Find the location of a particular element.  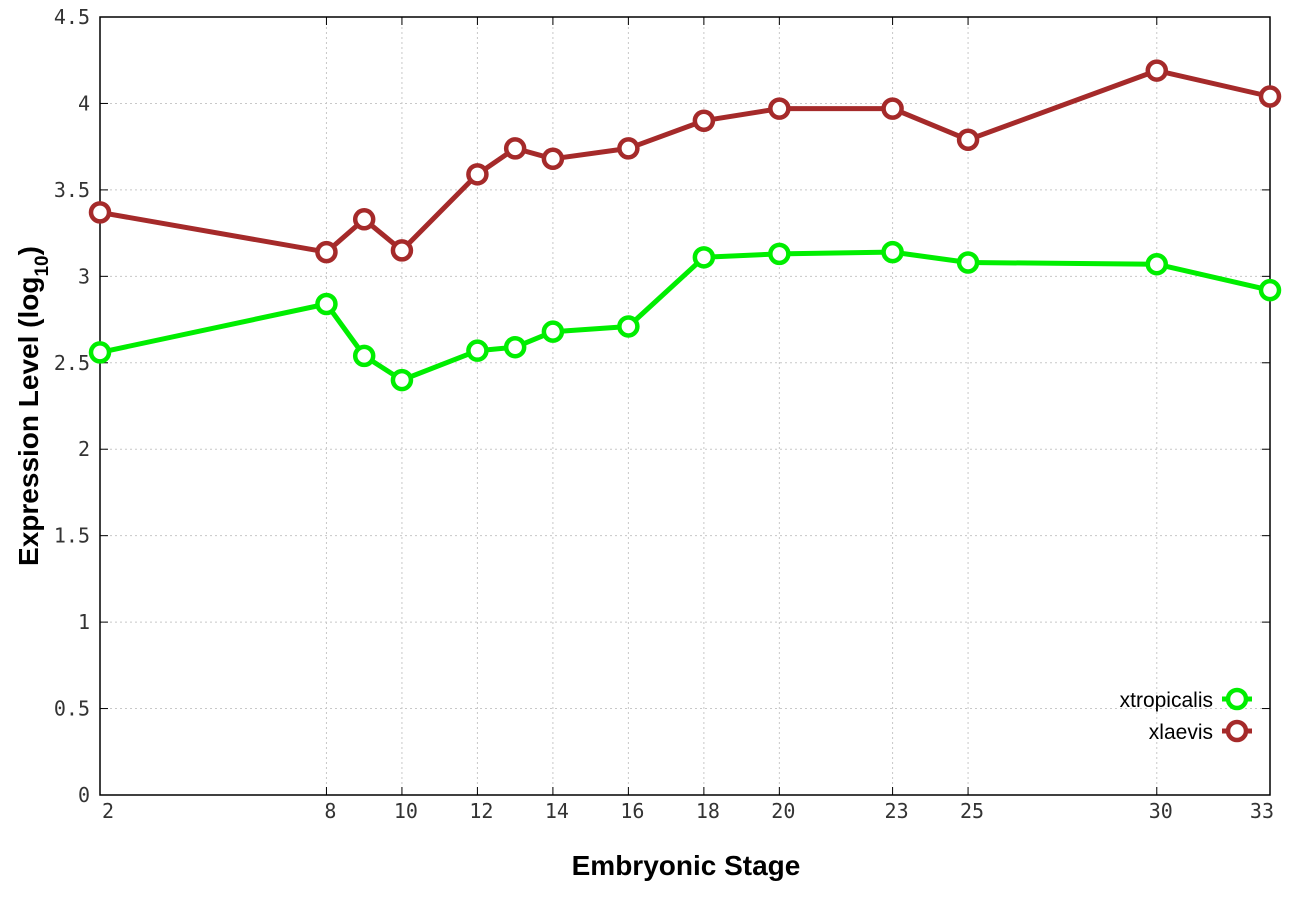

y-tick-label: 3.5 is located at coordinates (72, 190).